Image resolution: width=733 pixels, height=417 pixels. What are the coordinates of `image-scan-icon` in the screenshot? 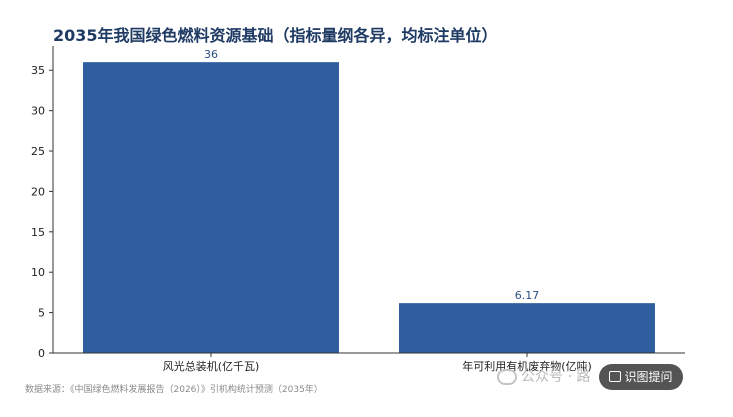 It's located at (615, 376).